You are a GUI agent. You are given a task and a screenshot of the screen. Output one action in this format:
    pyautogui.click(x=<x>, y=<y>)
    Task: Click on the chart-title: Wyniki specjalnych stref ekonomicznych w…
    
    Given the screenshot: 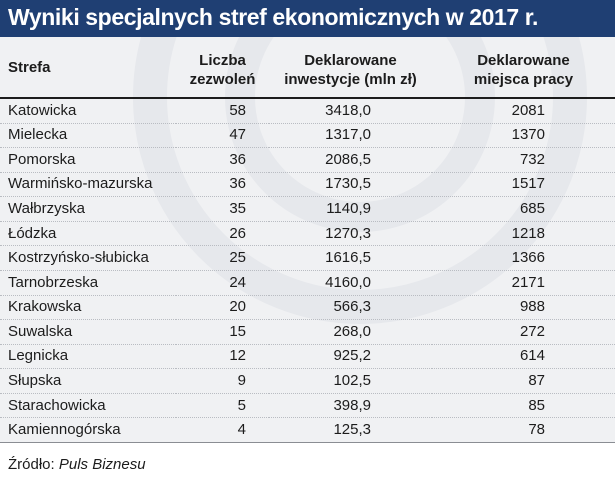 What is the action you would take?
    pyautogui.click(x=273, y=17)
    